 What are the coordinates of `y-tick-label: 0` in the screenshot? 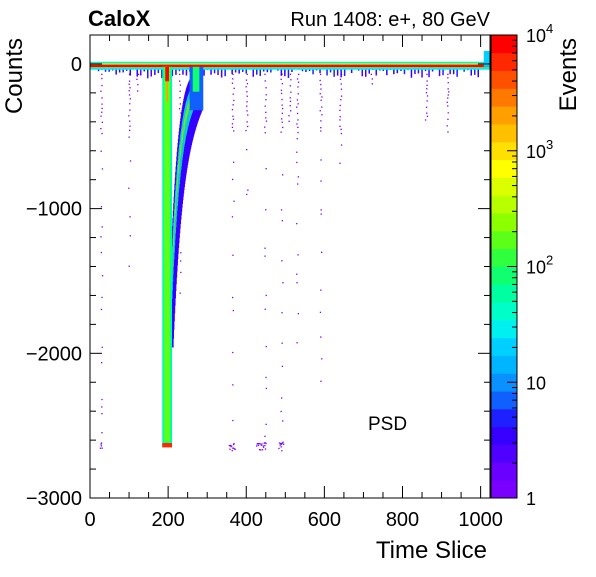 It's located at (76, 65).